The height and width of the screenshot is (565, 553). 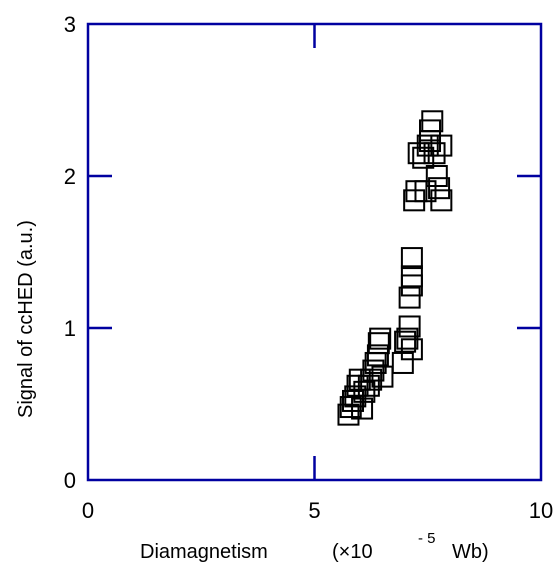 I want to click on x-tick-label: 0, so click(x=88, y=510).